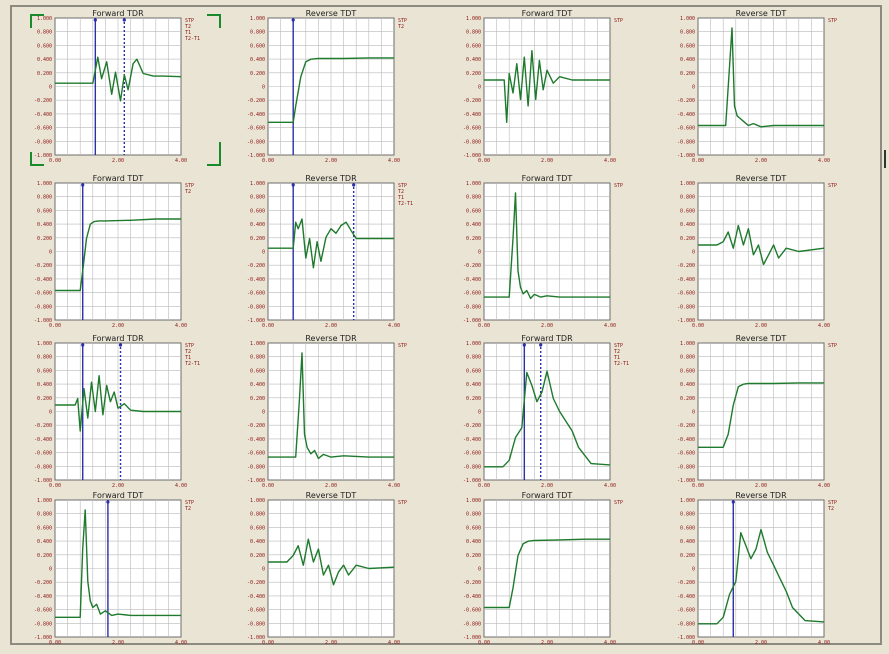 This screenshot has height=654, width=889. I want to click on window-border-top, so click(446, 6).